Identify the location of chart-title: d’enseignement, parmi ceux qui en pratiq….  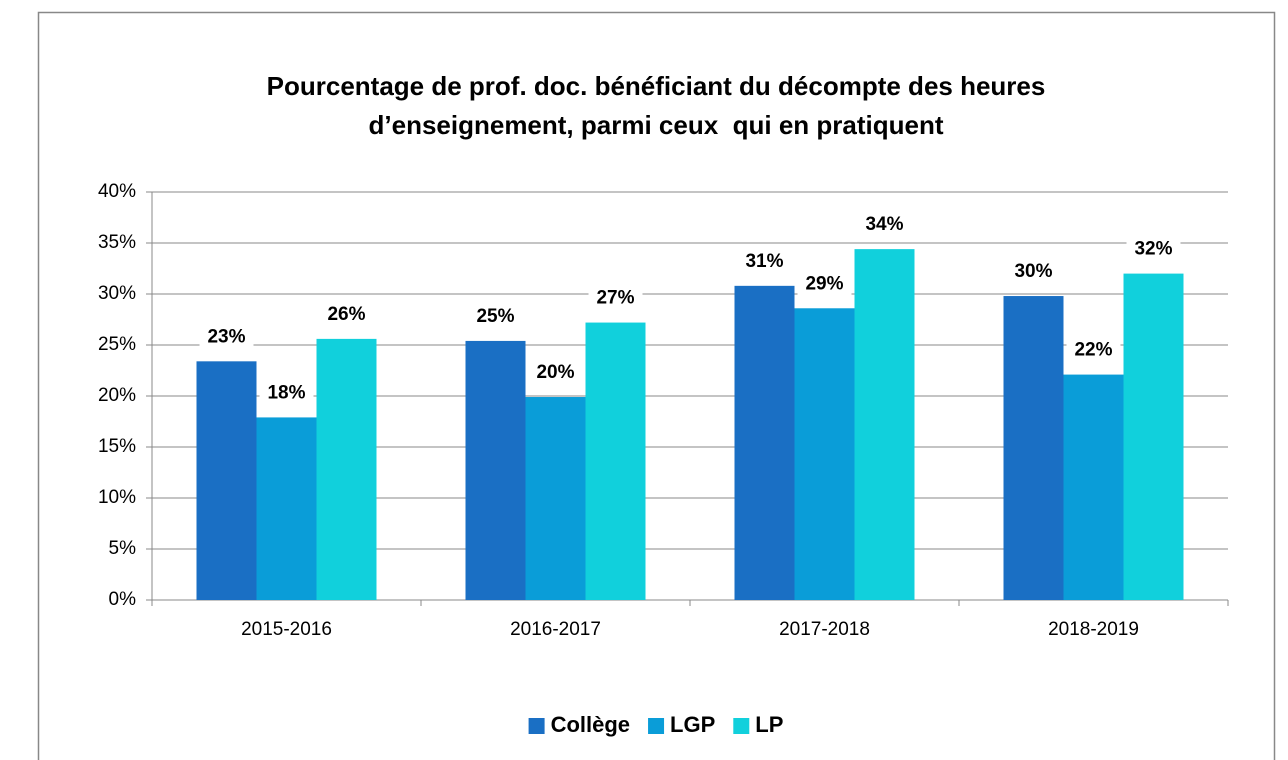
(656, 125).